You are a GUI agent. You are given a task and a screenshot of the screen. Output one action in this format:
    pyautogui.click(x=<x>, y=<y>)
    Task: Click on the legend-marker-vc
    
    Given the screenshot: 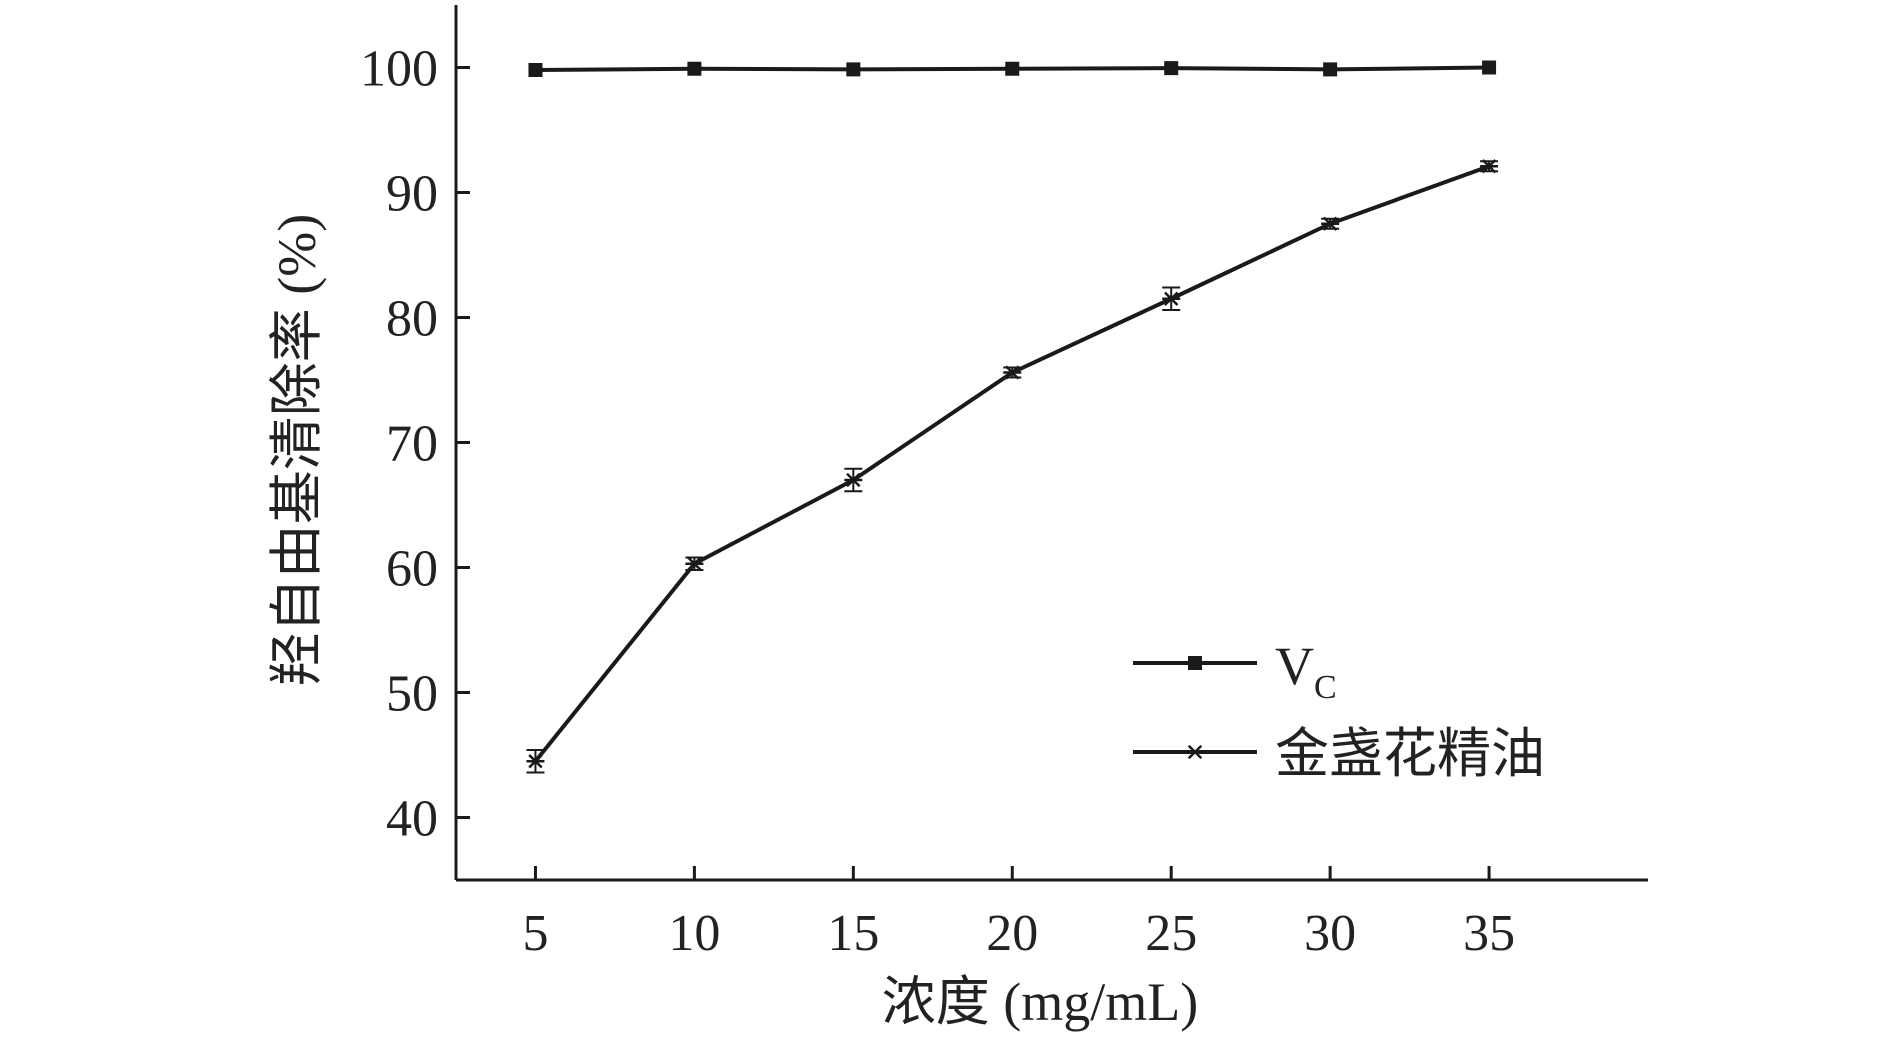 What is the action you would take?
    pyautogui.click(x=1195, y=663)
    